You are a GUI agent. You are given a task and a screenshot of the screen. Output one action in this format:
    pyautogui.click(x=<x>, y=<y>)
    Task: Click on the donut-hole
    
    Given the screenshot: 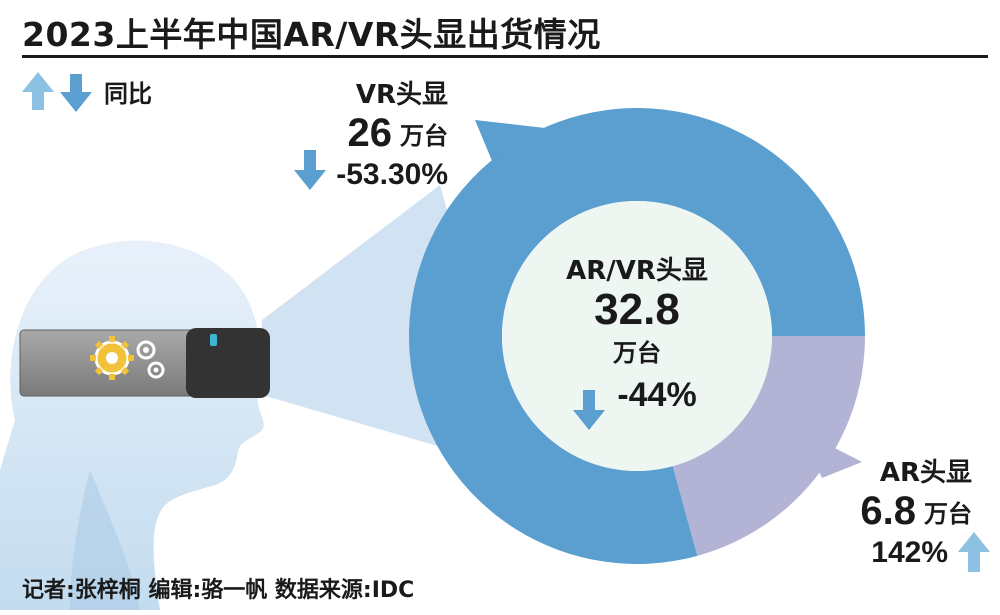 What is the action you would take?
    pyautogui.click(x=637, y=336)
    